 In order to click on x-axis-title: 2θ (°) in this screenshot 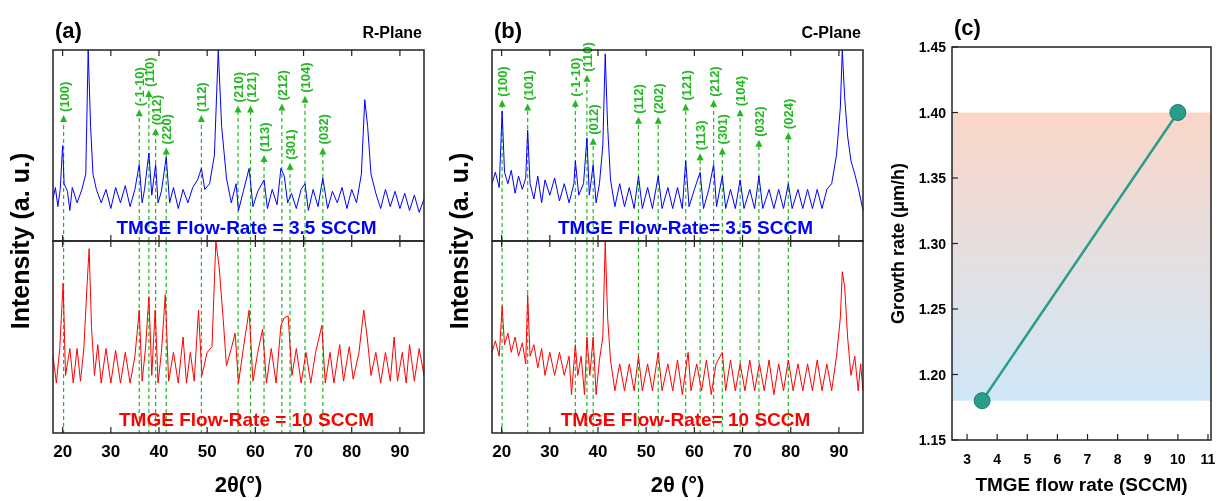, I will do `click(677, 484)`.